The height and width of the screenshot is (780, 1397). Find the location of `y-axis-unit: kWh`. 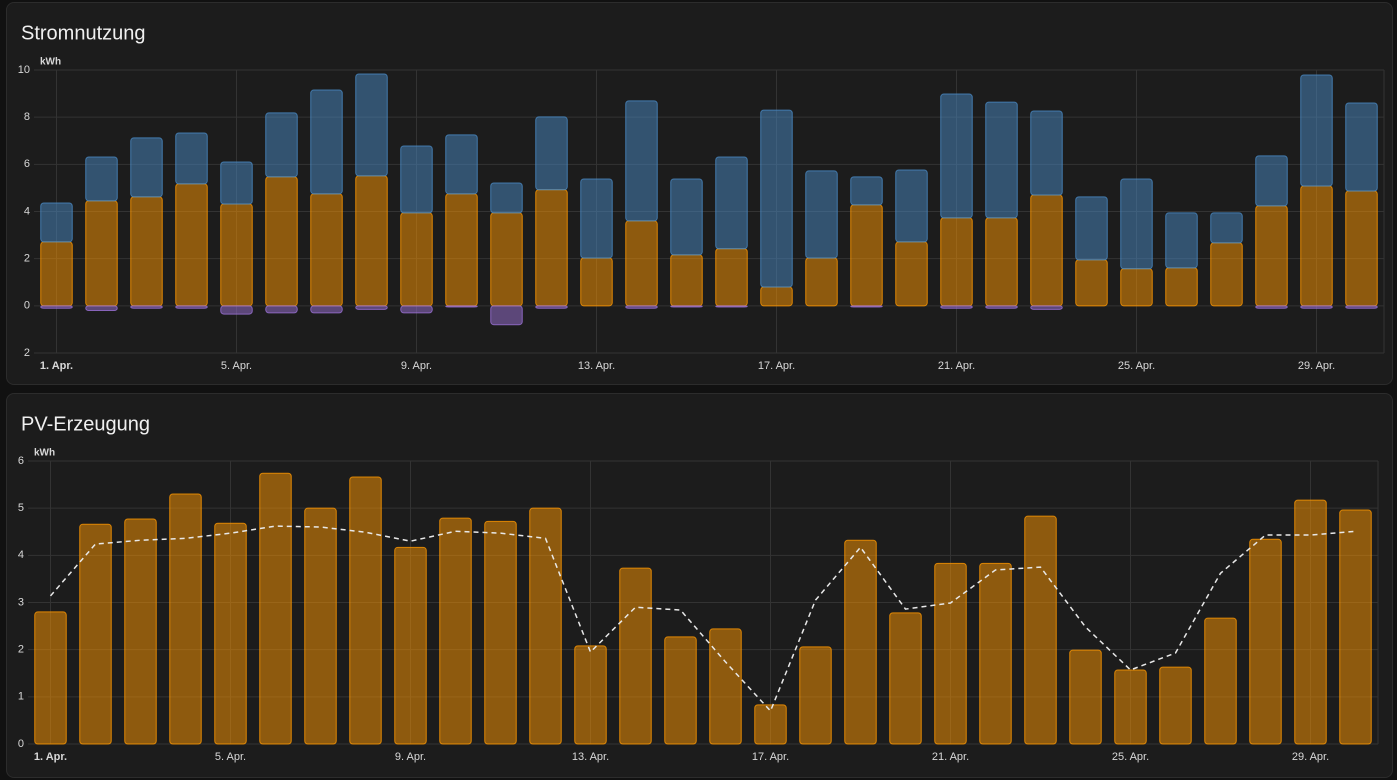

y-axis-unit: kWh is located at coordinates (50, 62).